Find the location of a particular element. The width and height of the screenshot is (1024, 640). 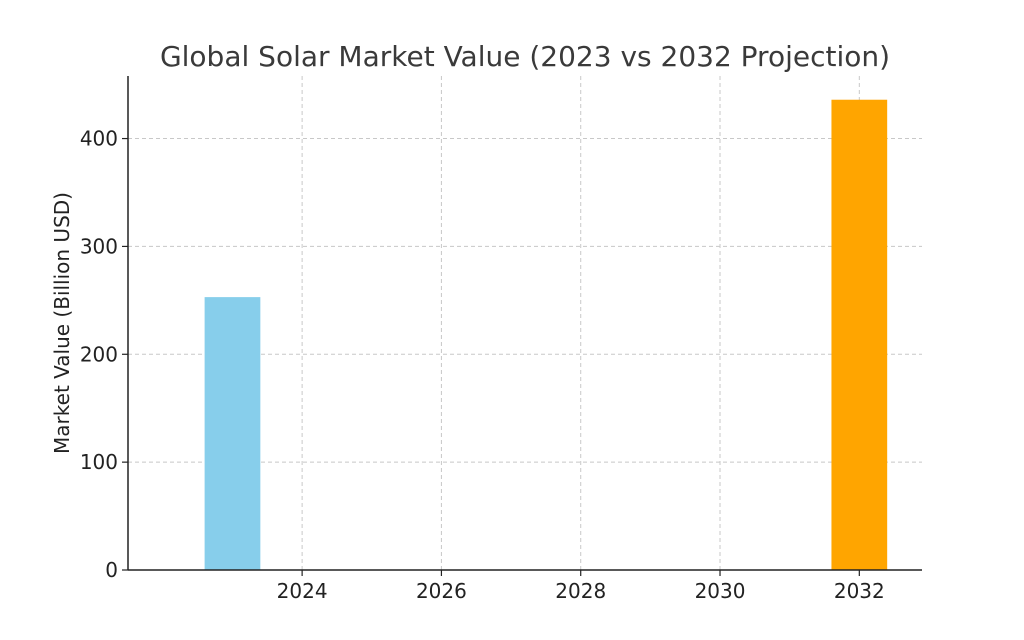

y-tick-label: 100 is located at coordinates (99, 462).